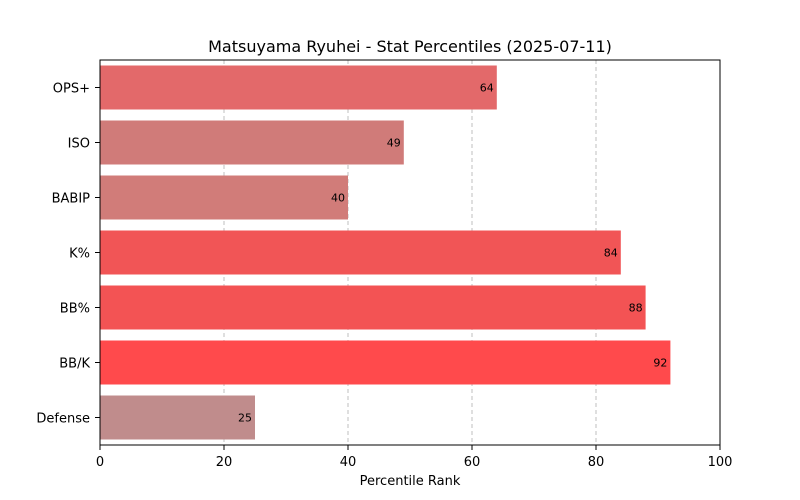  I want to click on y-axis-ticks: OPS+ ISO BABIP K% BB% BB/K Defense, so click(68, 254).